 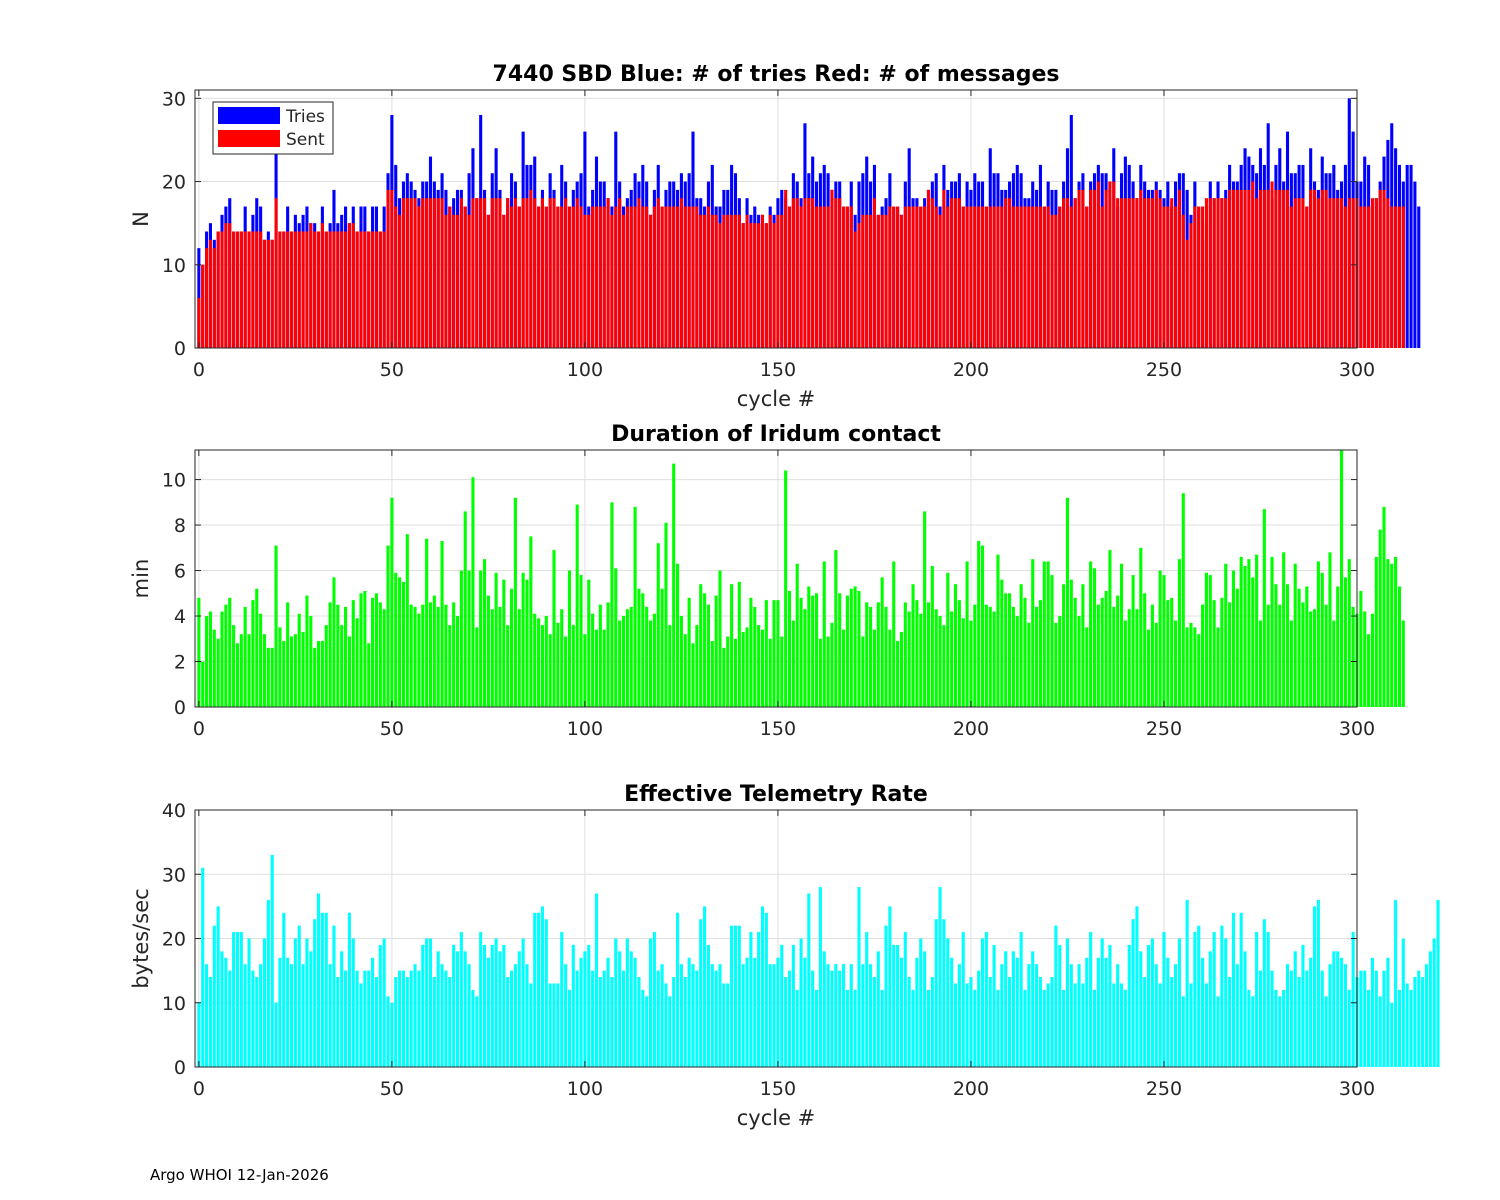 I want to click on y-axis-label-3: bytes/sec, so click(x=141, y=938).